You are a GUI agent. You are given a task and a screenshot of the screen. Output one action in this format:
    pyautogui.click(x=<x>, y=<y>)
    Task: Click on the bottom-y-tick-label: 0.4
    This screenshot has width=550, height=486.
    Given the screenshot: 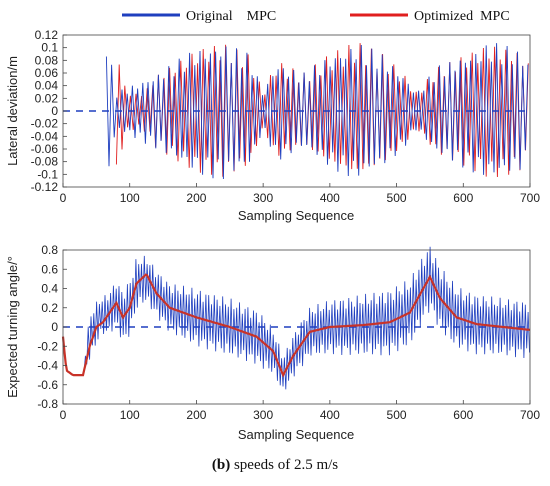 What is the action you would take?
    pyautogui.click(x=49, y=289)
    